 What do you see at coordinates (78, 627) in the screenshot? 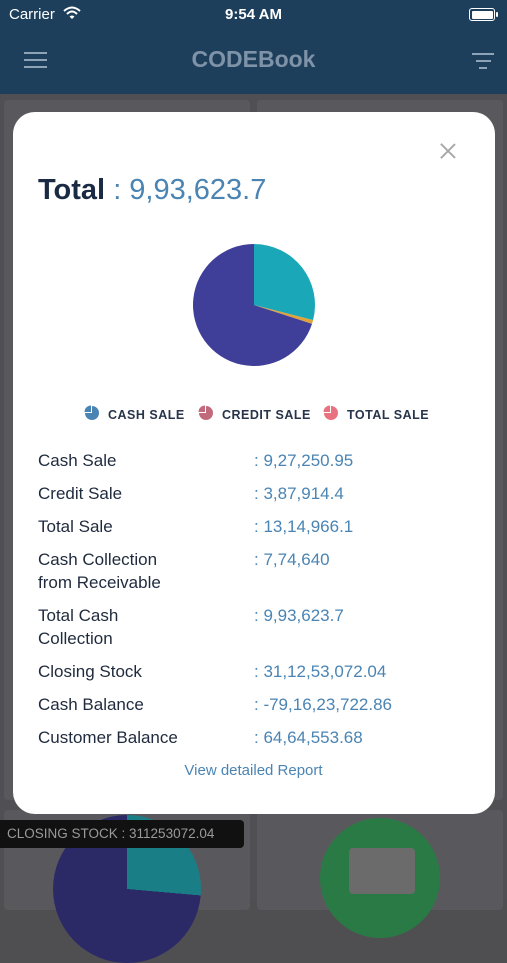
I see `row-label: Total Cash Collection` at bounding box center [78, 627].